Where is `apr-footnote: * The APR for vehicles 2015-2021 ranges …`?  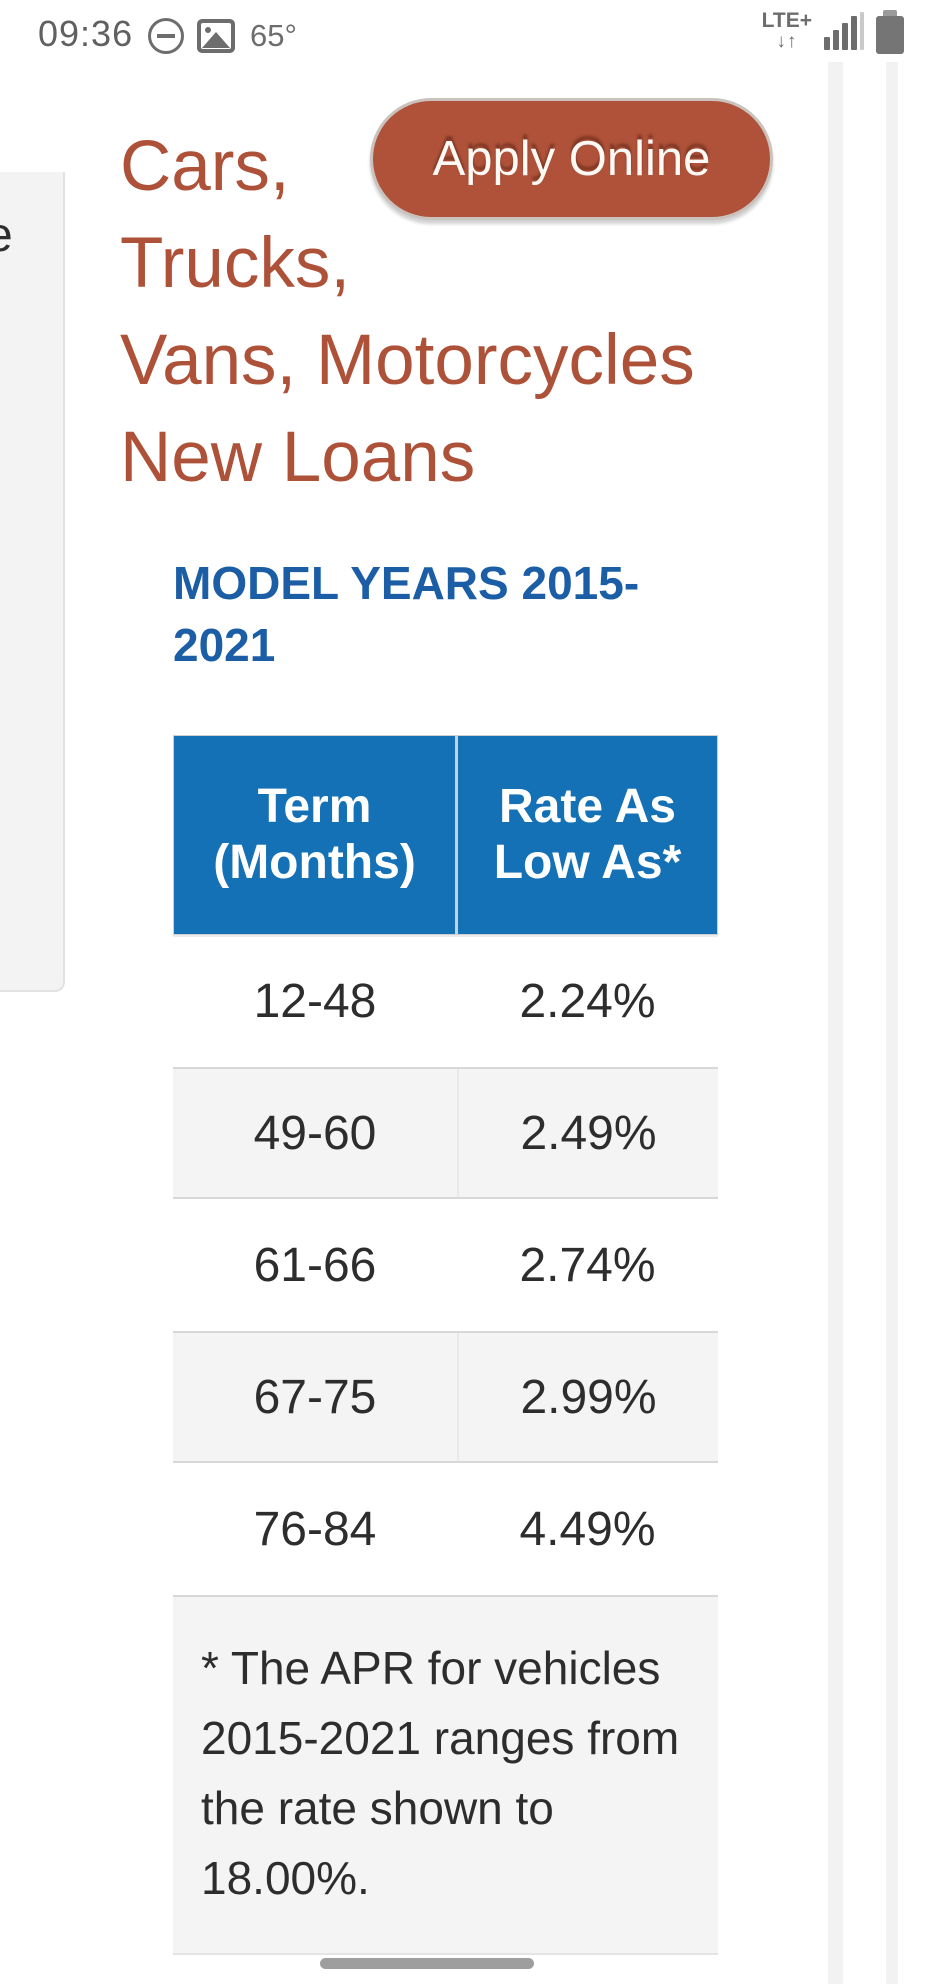 apr-footnote: * The APR for vehicles 2015-2021 ranges … is located at coordinates (440, 1773).